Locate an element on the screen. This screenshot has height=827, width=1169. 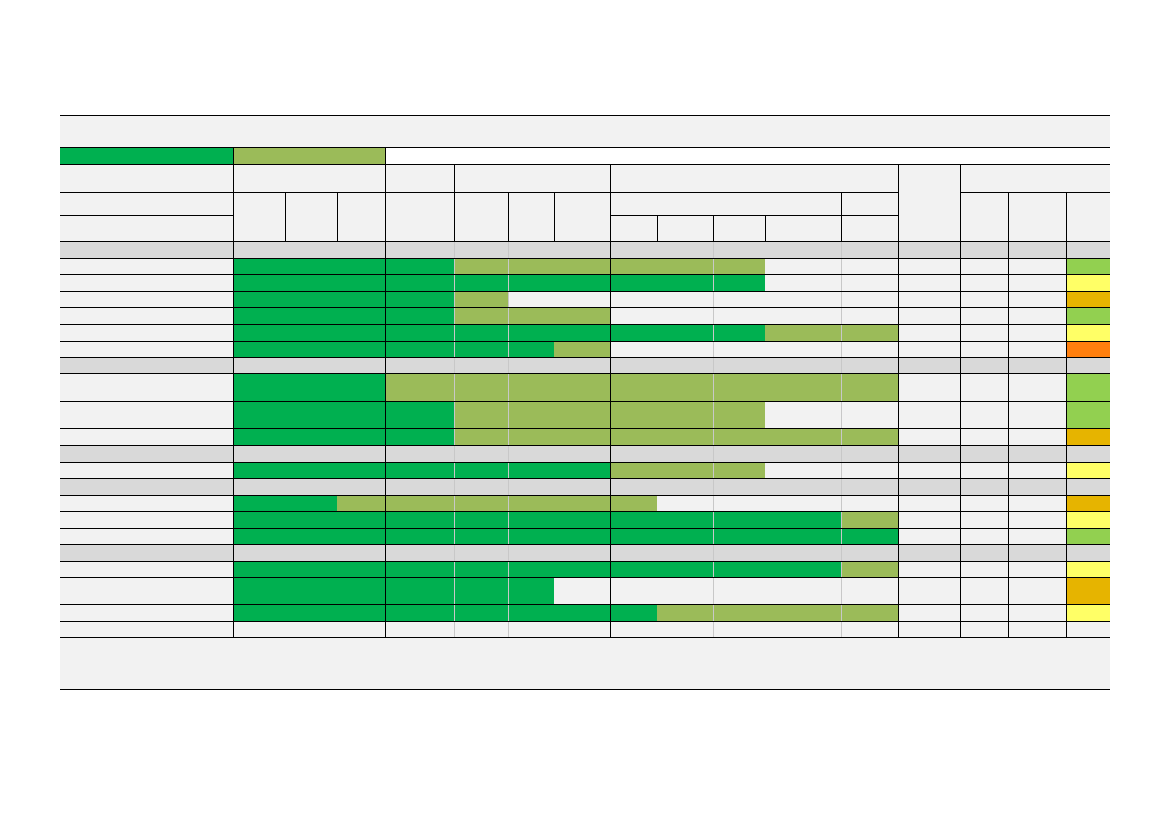
legend-top-rule is located at coordinates (585, 147).